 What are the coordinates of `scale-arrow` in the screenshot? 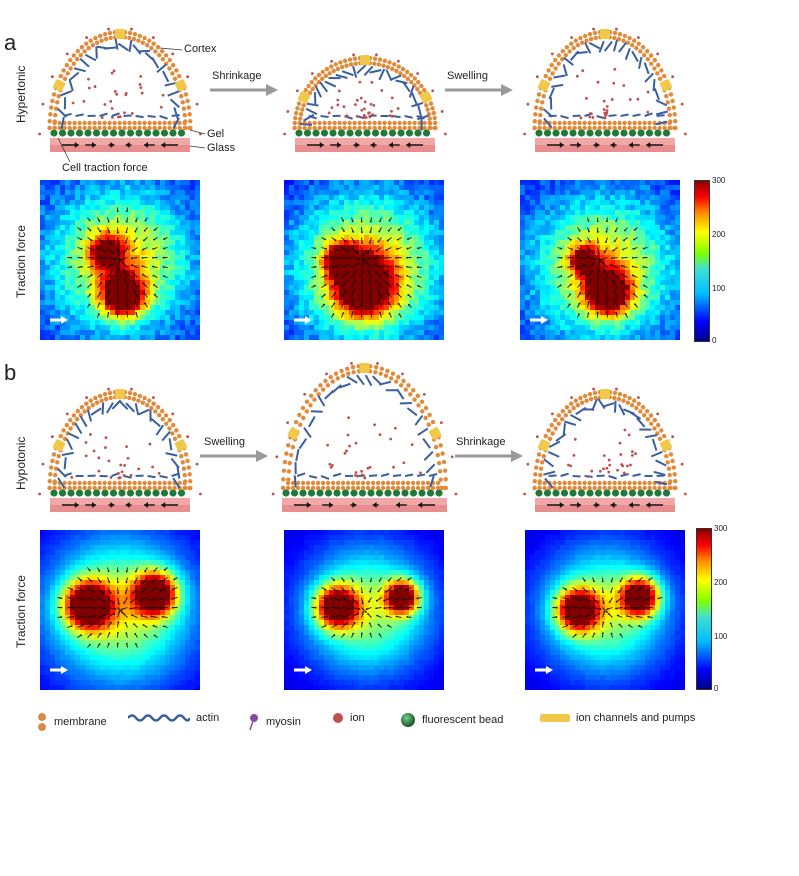 It's located at (539, 320).